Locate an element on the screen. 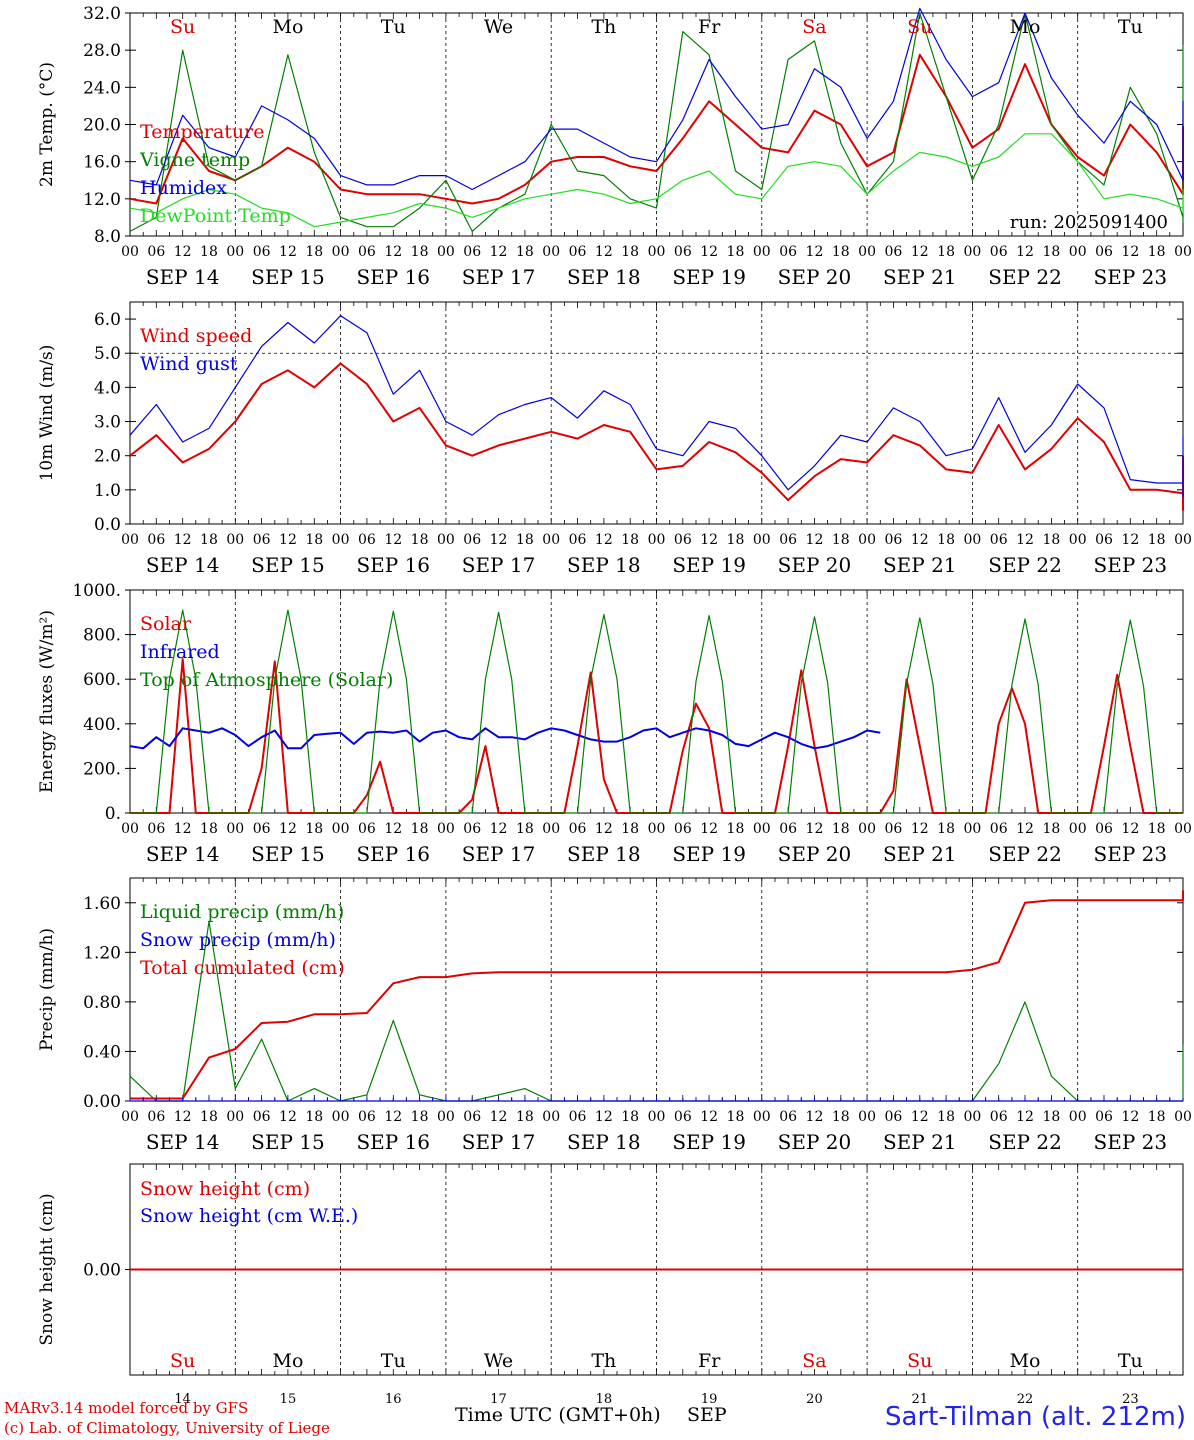 This screenshot has height=1440, width=1194. x-minor-ticks is located at coordinates (656, 124).